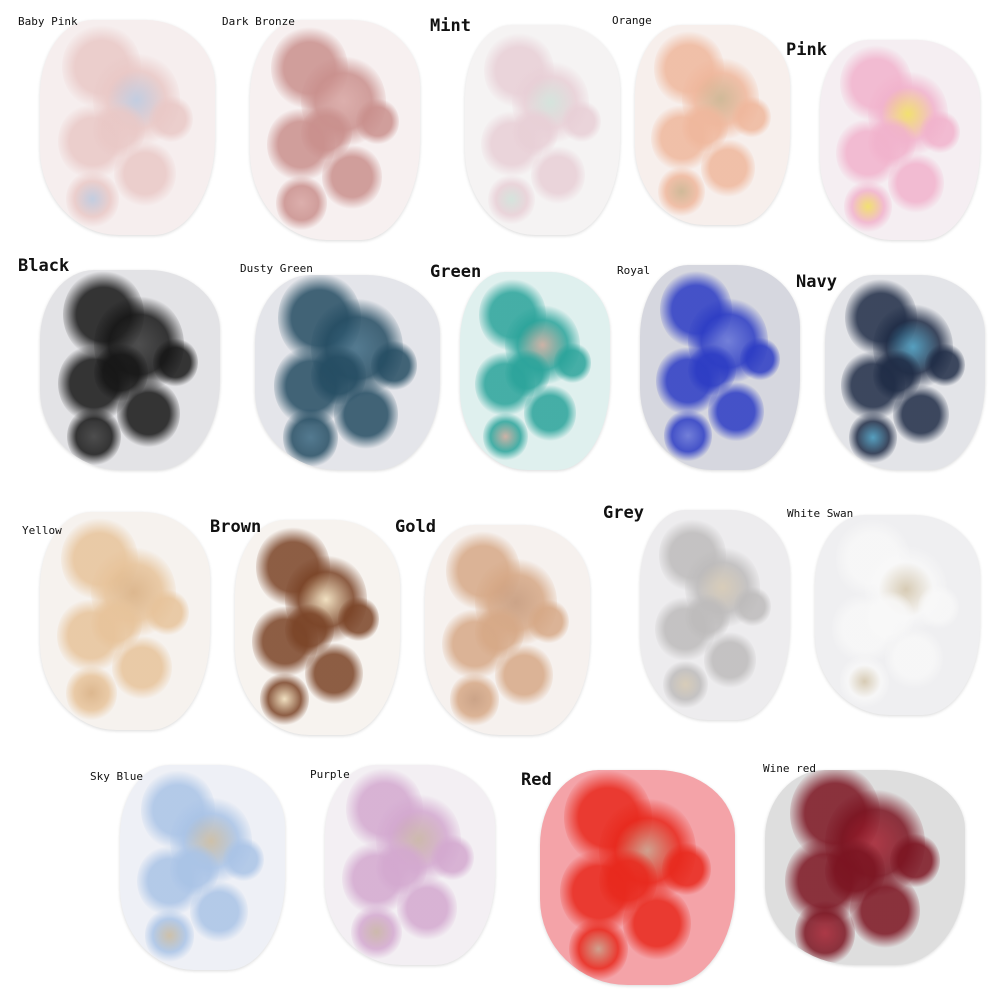  Describe the element at coordinates (44, 266) in the screenshot. I see `color-label: Black` at that location.